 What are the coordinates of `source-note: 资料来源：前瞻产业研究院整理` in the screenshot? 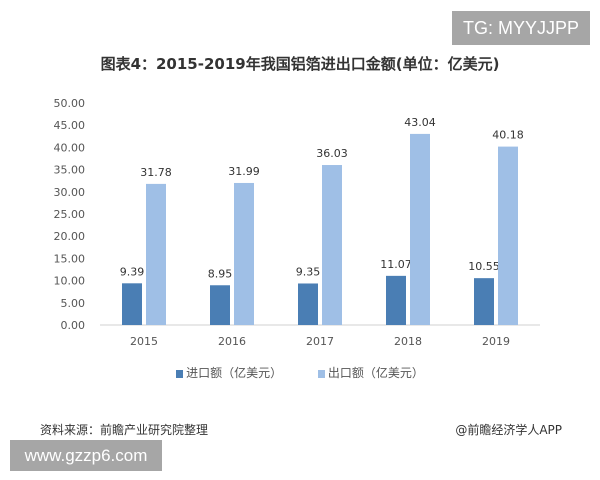 It's located at (124, 430).